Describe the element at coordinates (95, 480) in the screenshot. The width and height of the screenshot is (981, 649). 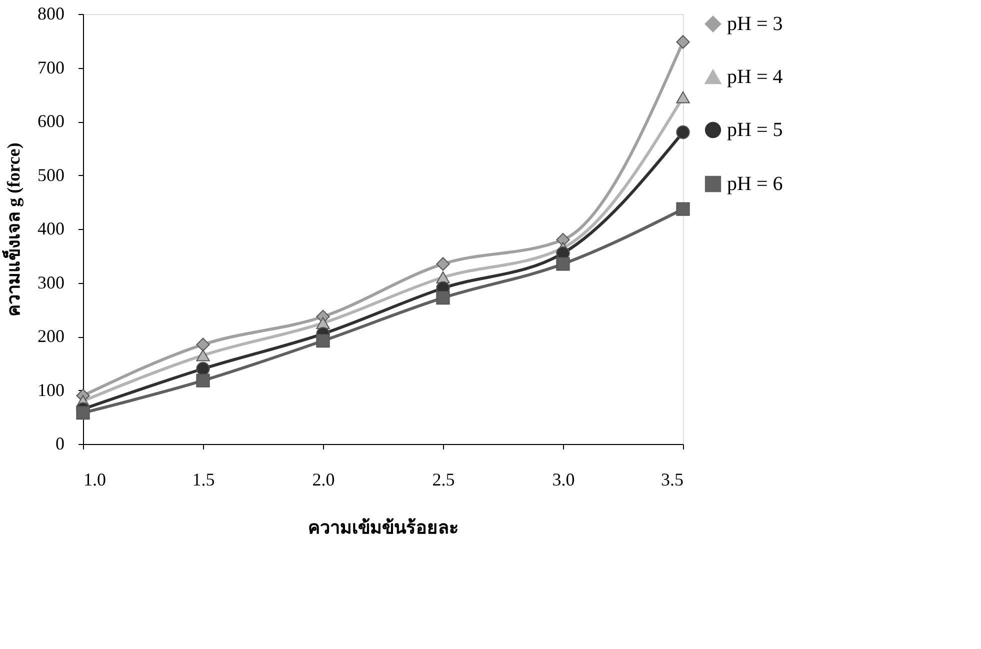
I see `x-tick-label: 1.0` at that location.